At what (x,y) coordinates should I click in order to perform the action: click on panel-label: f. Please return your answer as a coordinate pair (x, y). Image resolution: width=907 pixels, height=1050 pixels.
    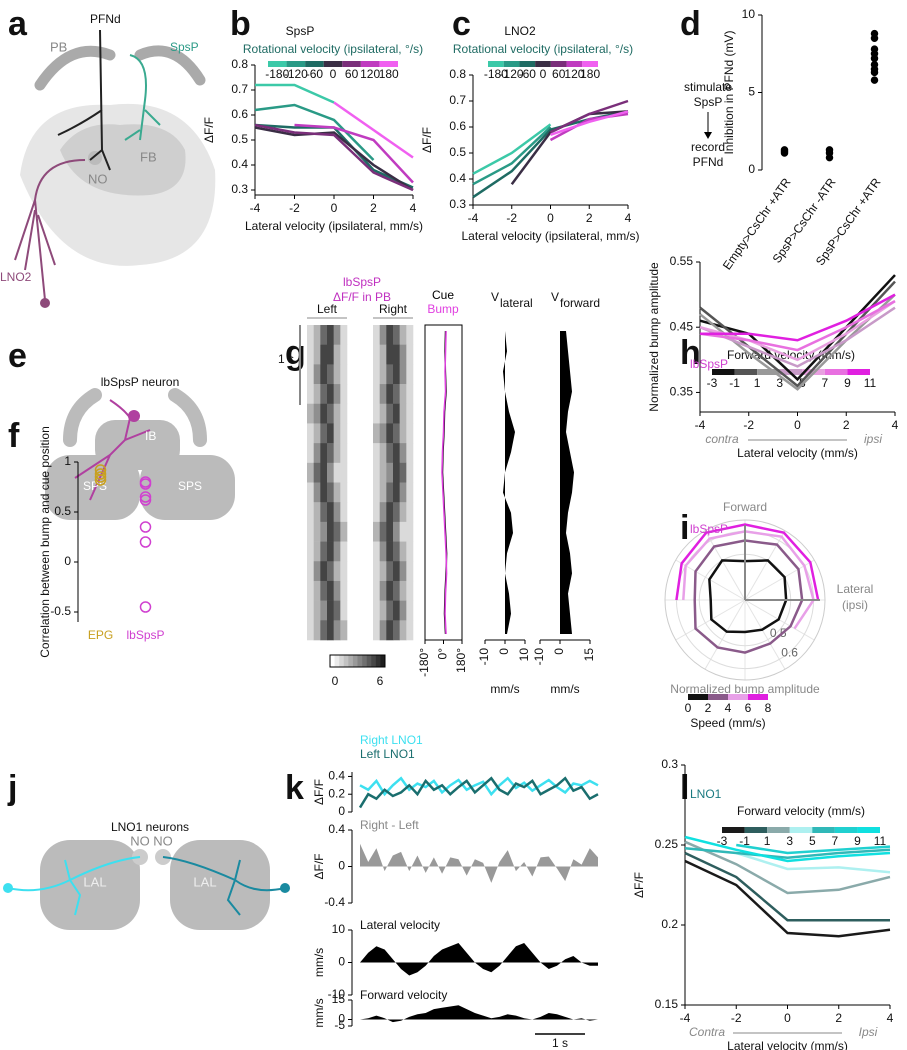
    Looking at the image, I should click on (14, 436).